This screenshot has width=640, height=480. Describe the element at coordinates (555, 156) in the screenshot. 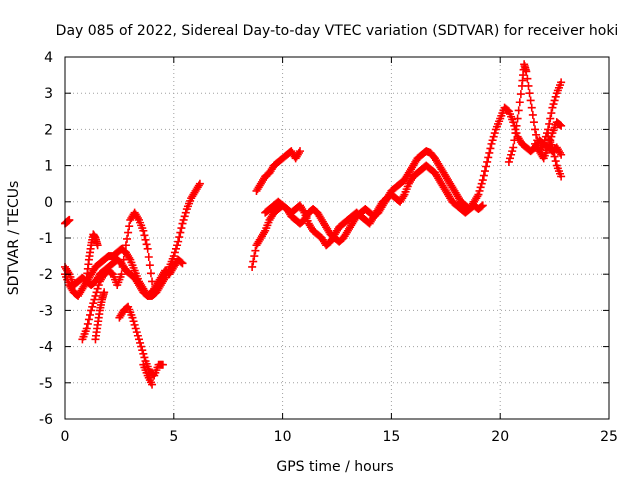

I see `series-trace-n` at that location.